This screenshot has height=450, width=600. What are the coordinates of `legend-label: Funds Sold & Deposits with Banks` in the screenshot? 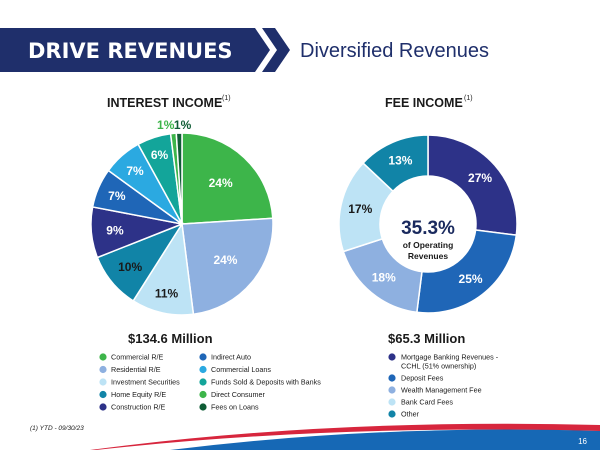 It's located at (266, 382).